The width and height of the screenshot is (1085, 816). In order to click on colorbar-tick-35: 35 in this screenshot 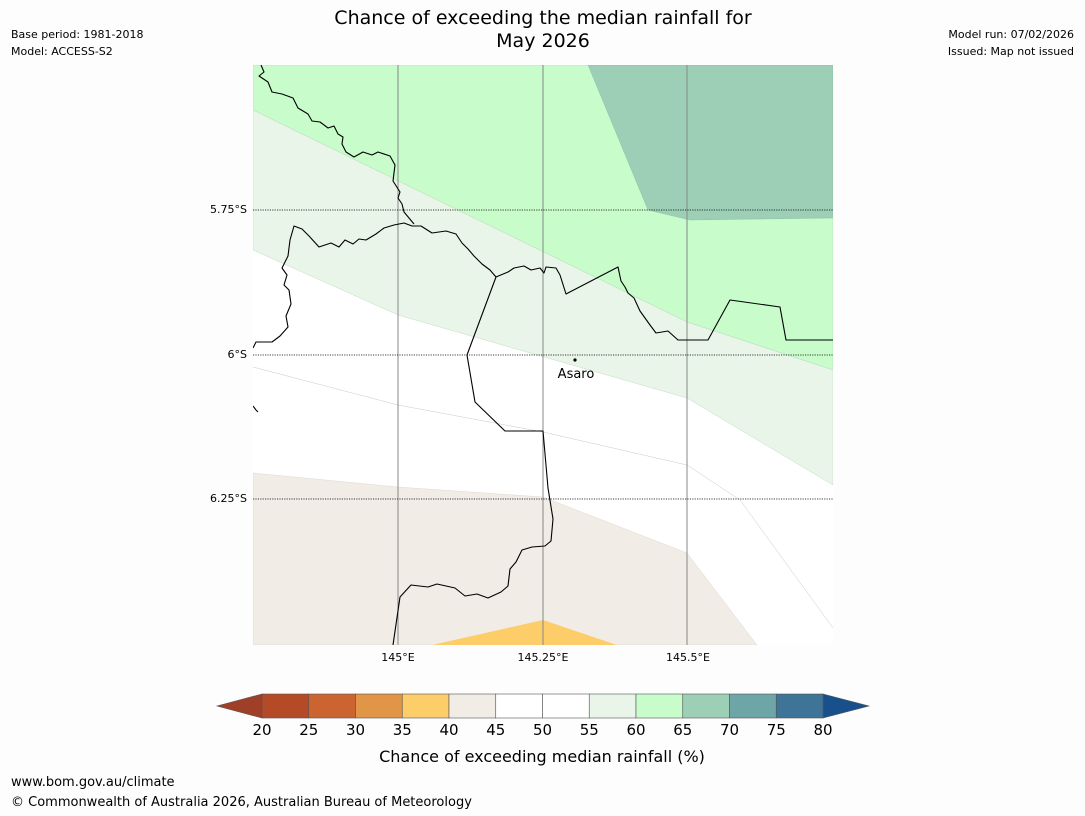, I will do `click(402, 730)`.